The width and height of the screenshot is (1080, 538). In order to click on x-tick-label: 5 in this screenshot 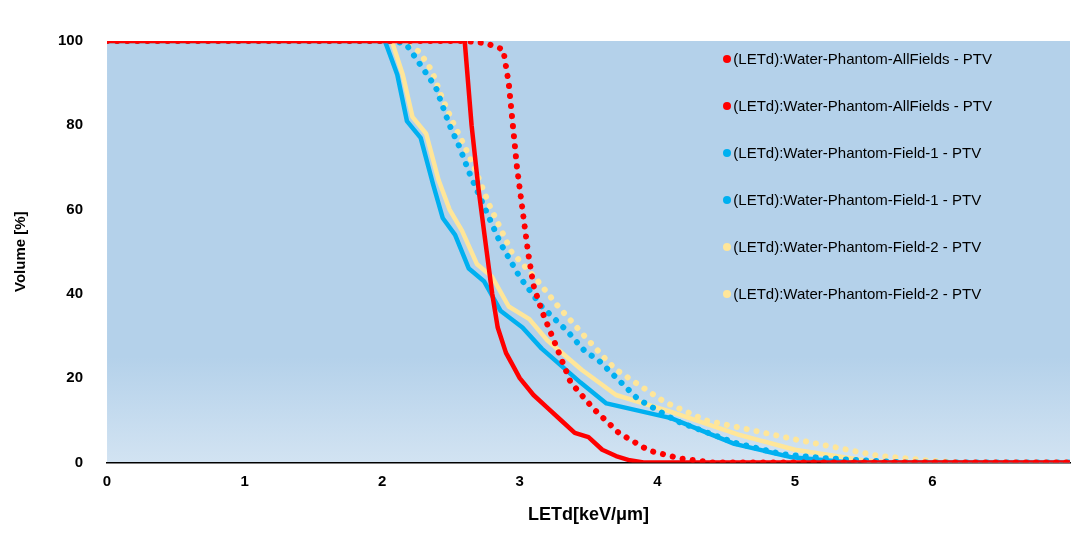, I will do `click(795, 480)`.